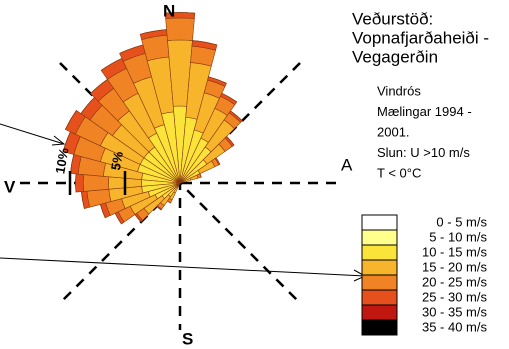  What do you see at coordinates (58, 140) in the screenshot?
I see `arrow-head` at bounding box center [58, 140].